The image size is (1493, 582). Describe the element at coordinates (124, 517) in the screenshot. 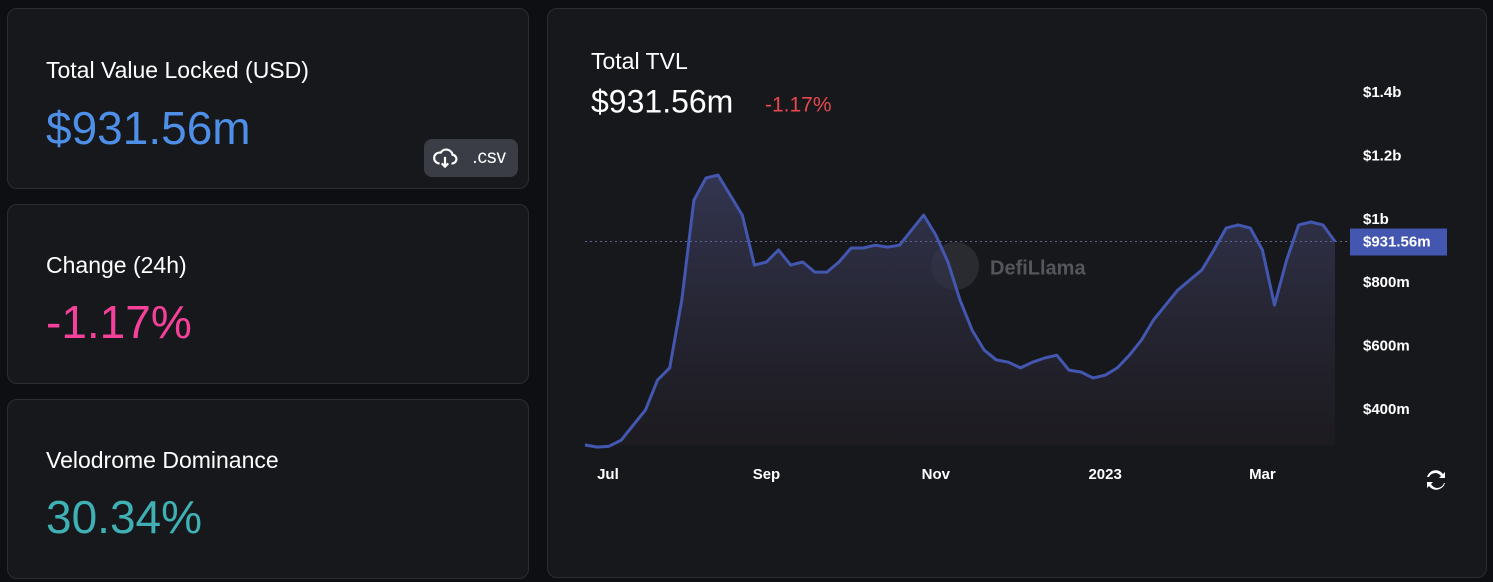

I see `card-value: 30.34%` at that location.